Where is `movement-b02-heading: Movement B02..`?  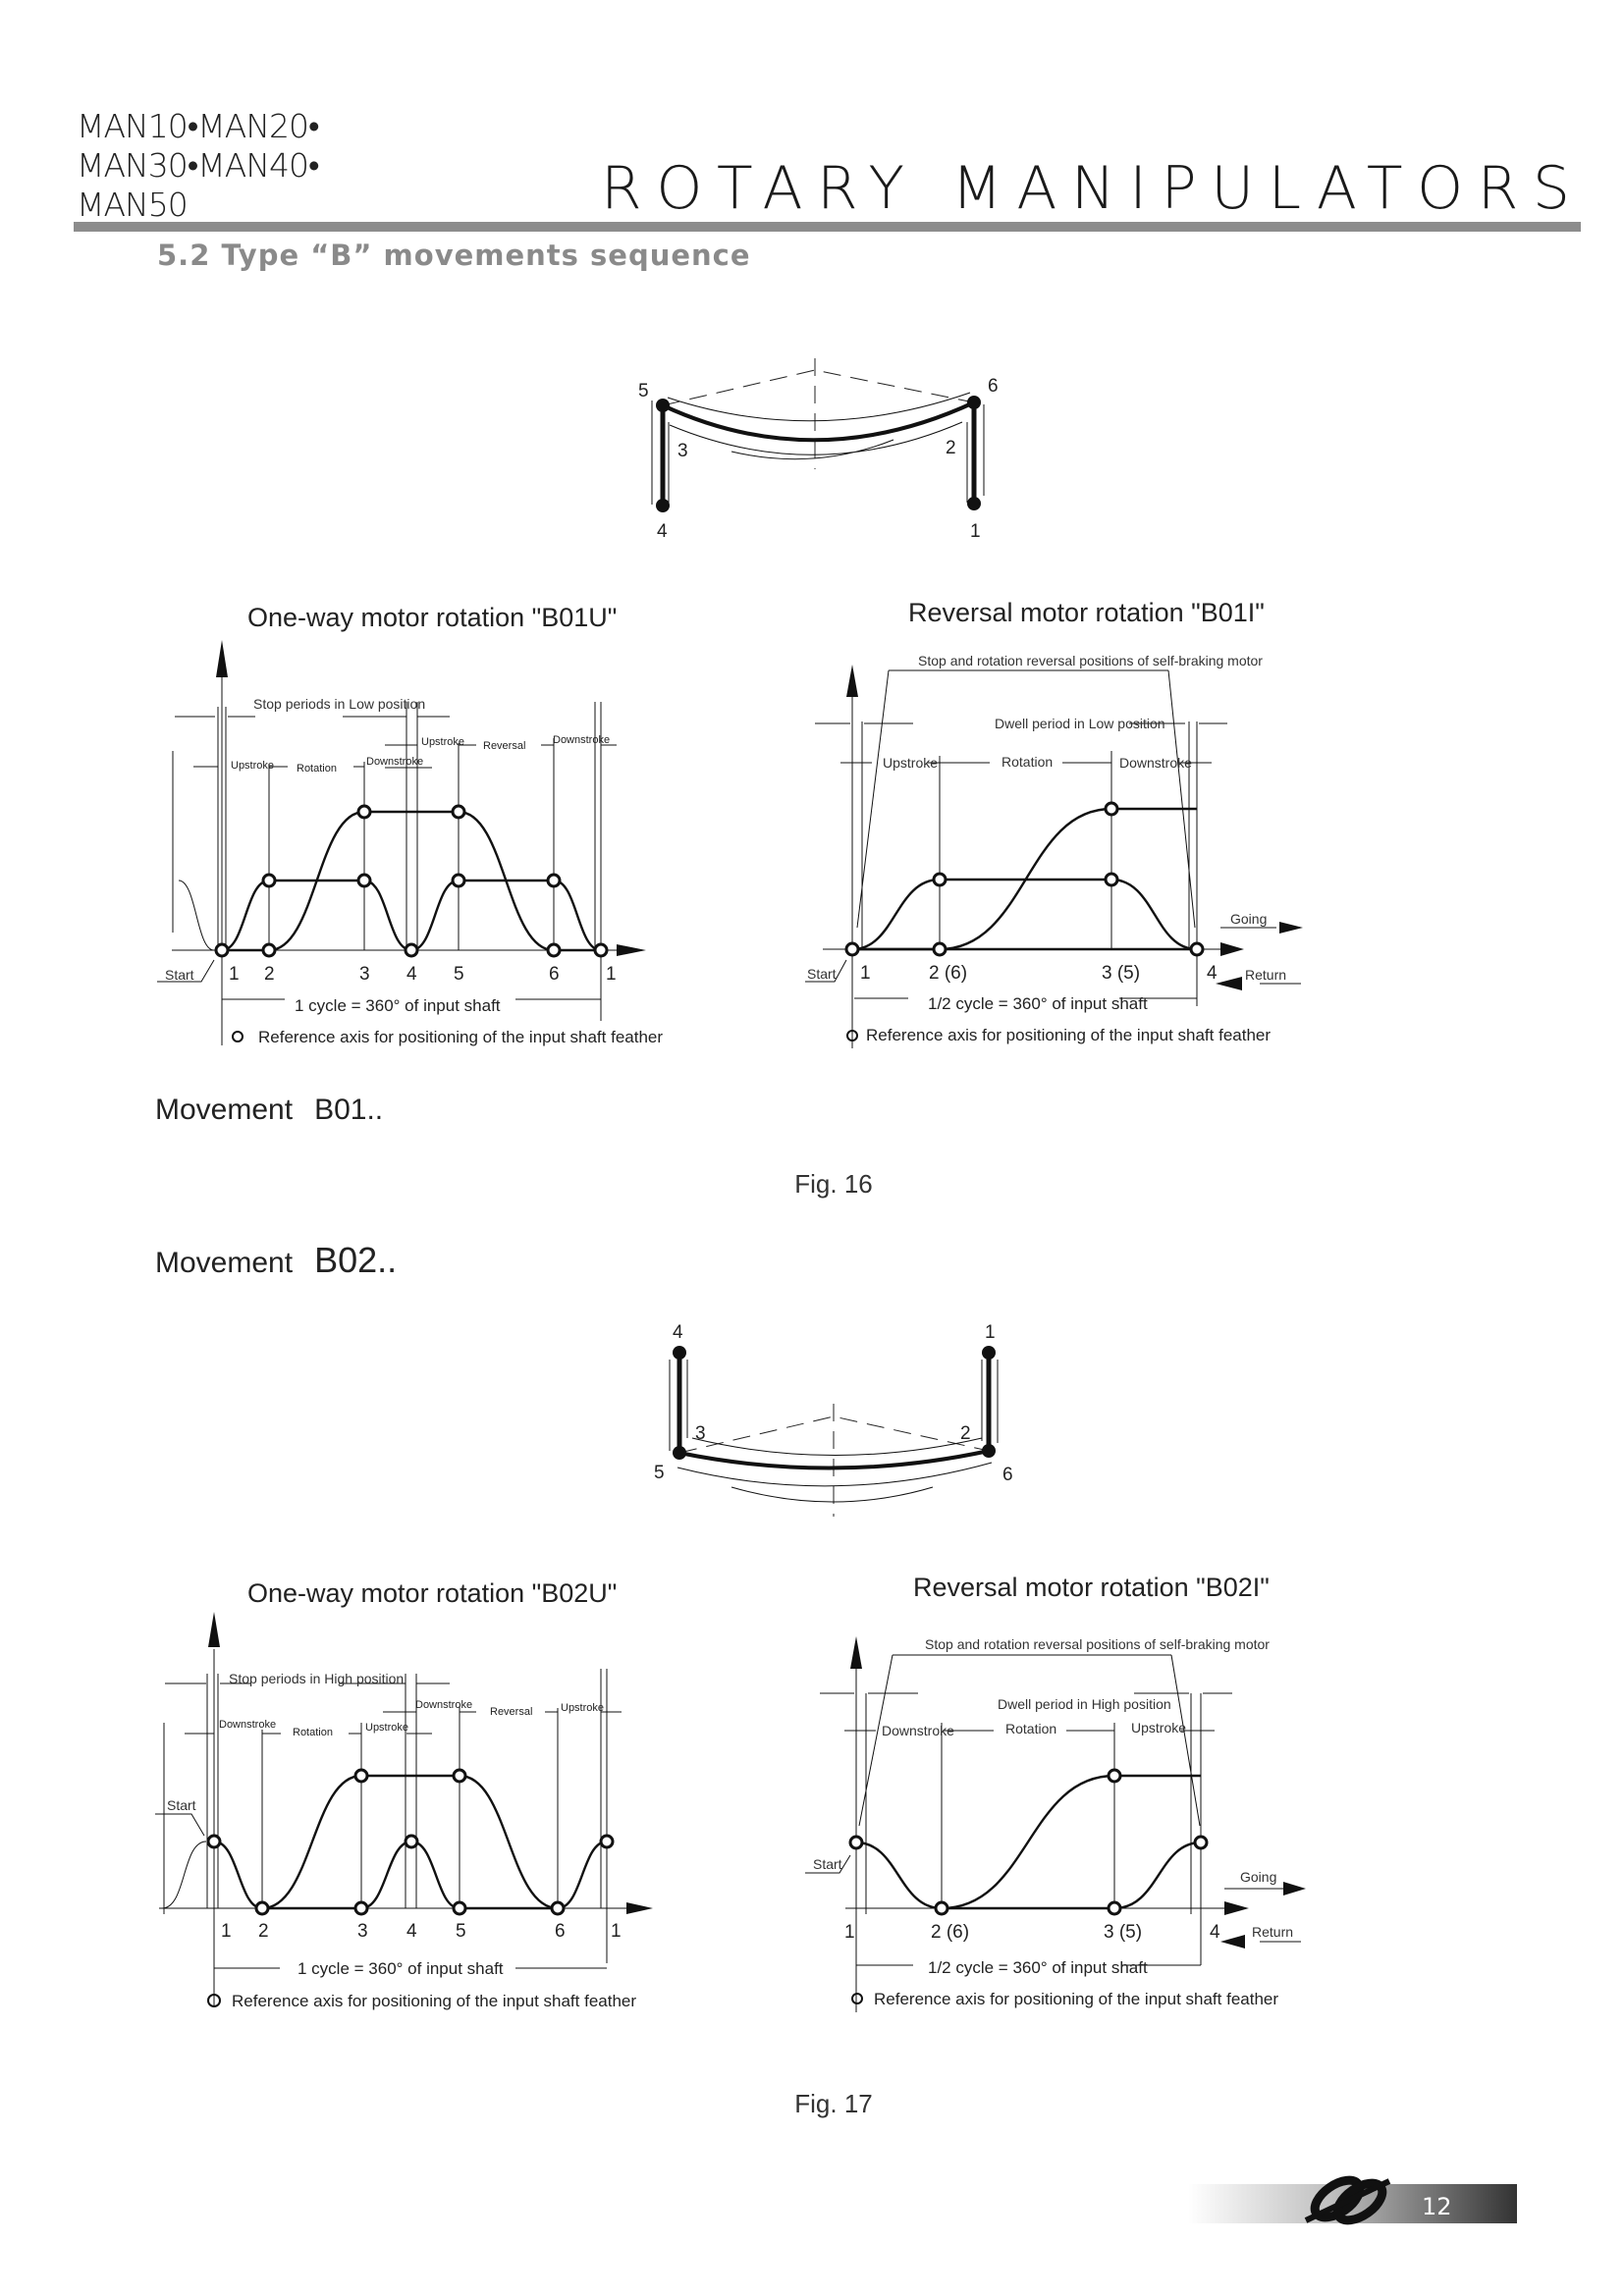 movement-b02-heading: Movement B02.. is located at coordinates (276, 1260).